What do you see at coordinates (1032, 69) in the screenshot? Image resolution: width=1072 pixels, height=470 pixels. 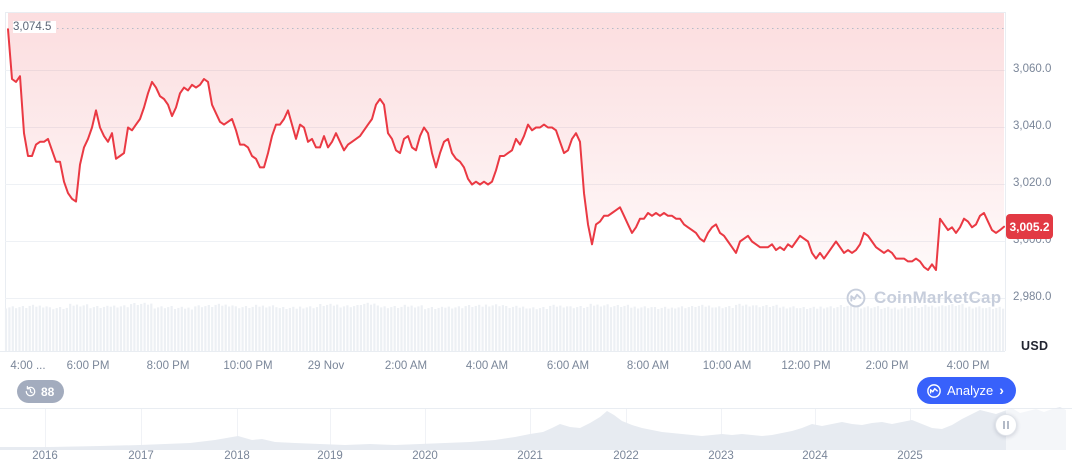 I see `y-axis-tick-label: 3,060.0` at bounding box center [1032, 69].